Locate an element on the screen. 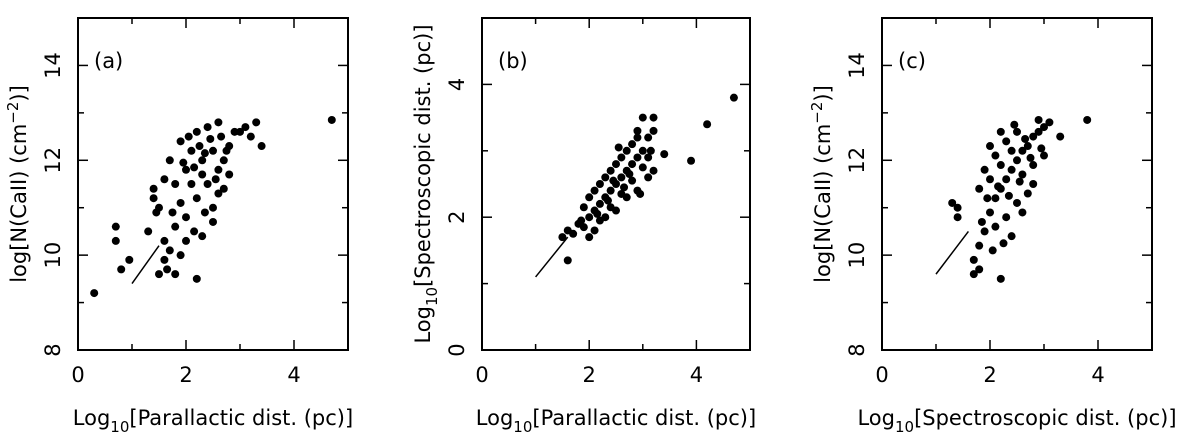 The image size is (1200, 438). x-axis-label: Log10[Parallactic dist. (pc)] is located at coordinates (616, 421).